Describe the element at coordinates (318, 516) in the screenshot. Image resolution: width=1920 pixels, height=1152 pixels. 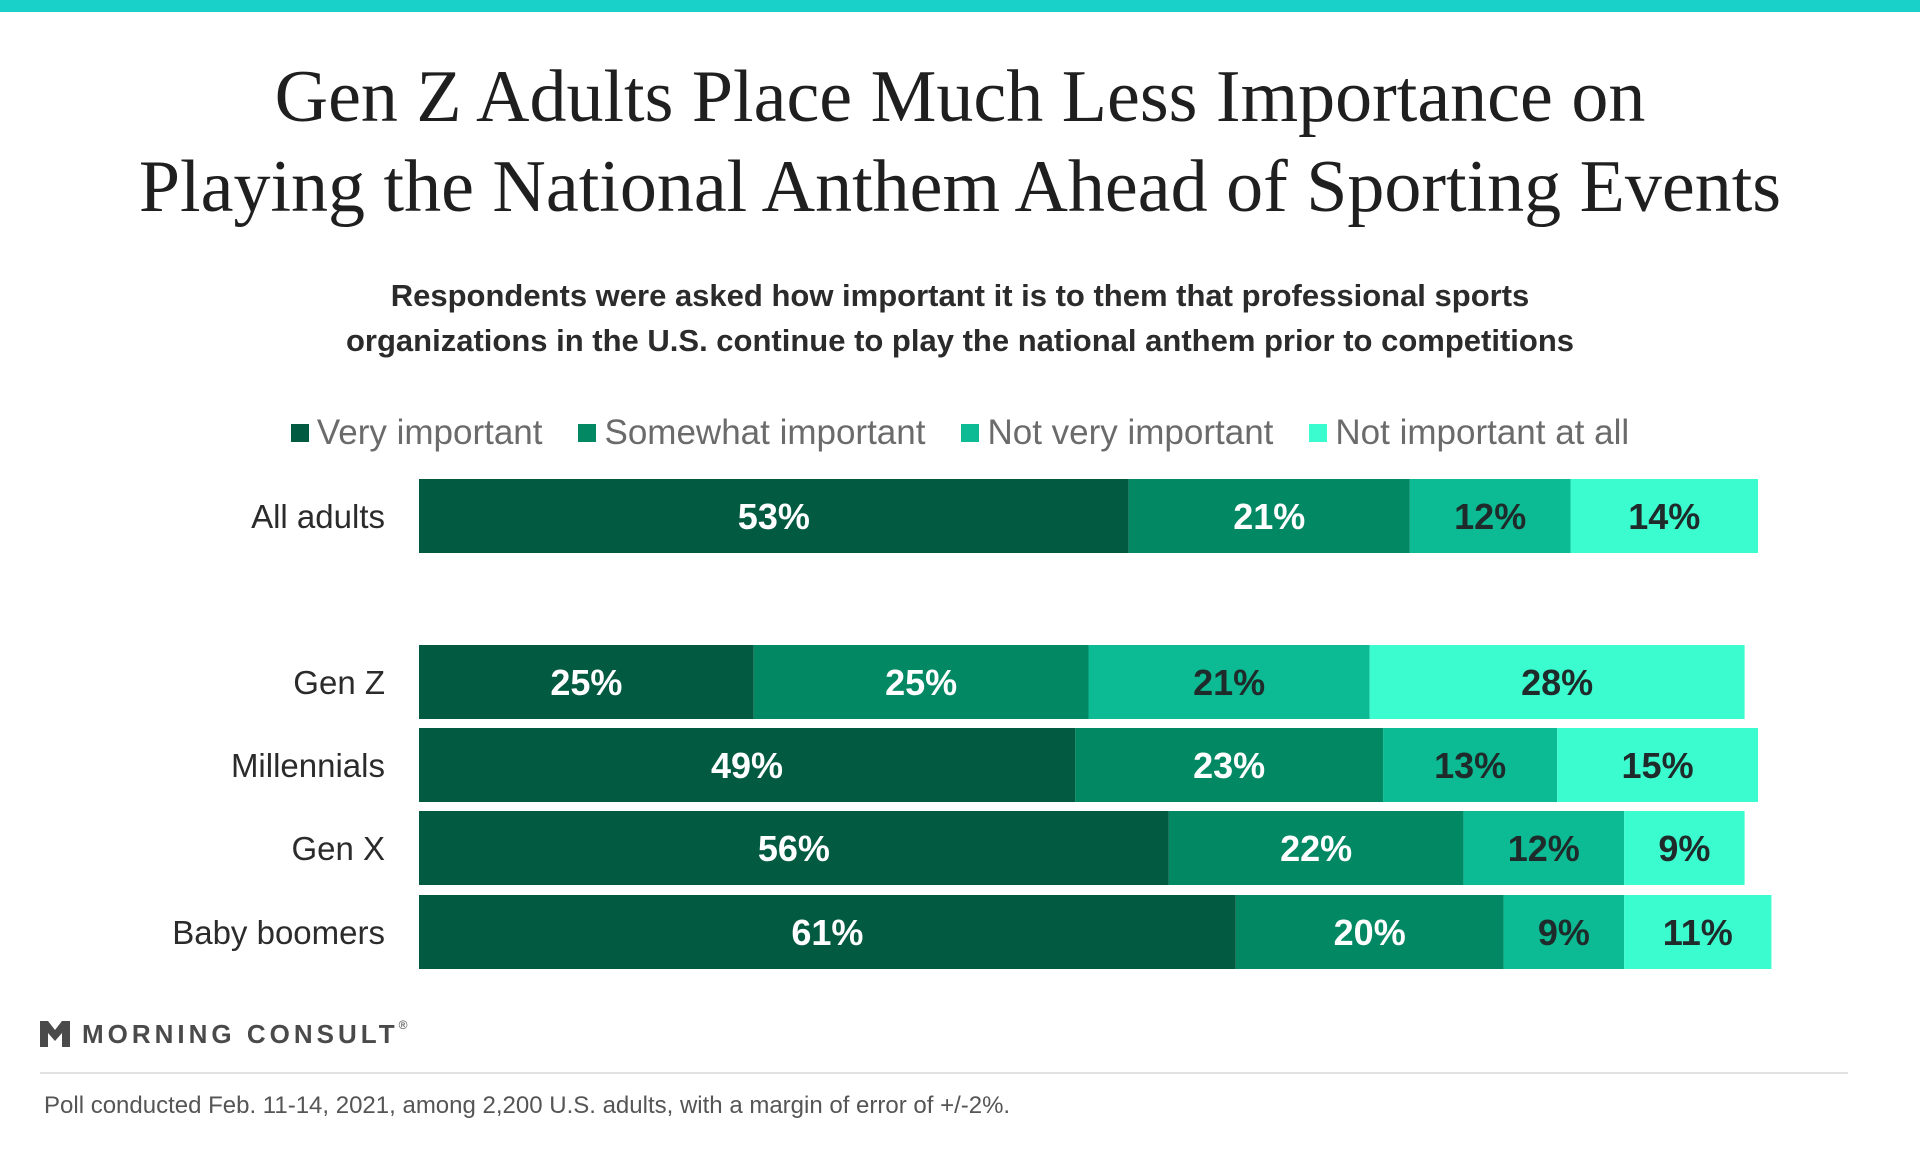
I see `category-label: All adults` at that location.